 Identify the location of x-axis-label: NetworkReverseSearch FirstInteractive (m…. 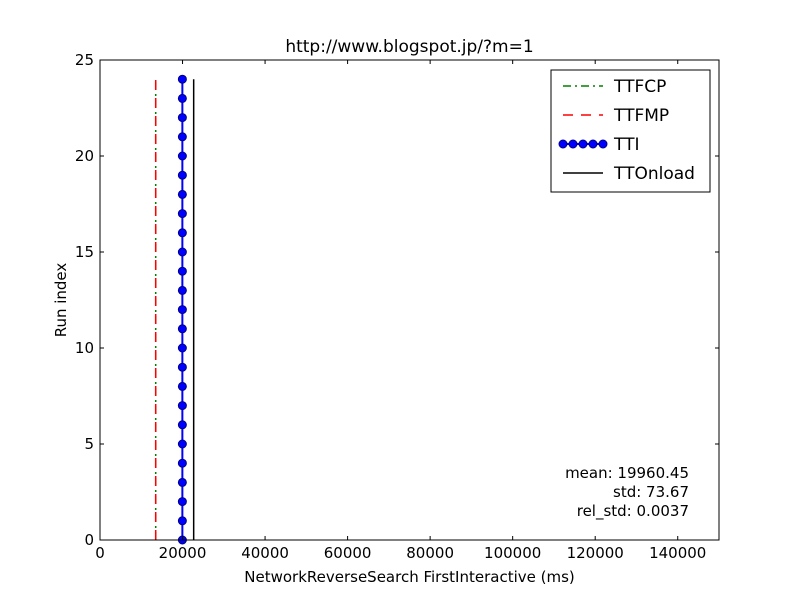
(409, 577).